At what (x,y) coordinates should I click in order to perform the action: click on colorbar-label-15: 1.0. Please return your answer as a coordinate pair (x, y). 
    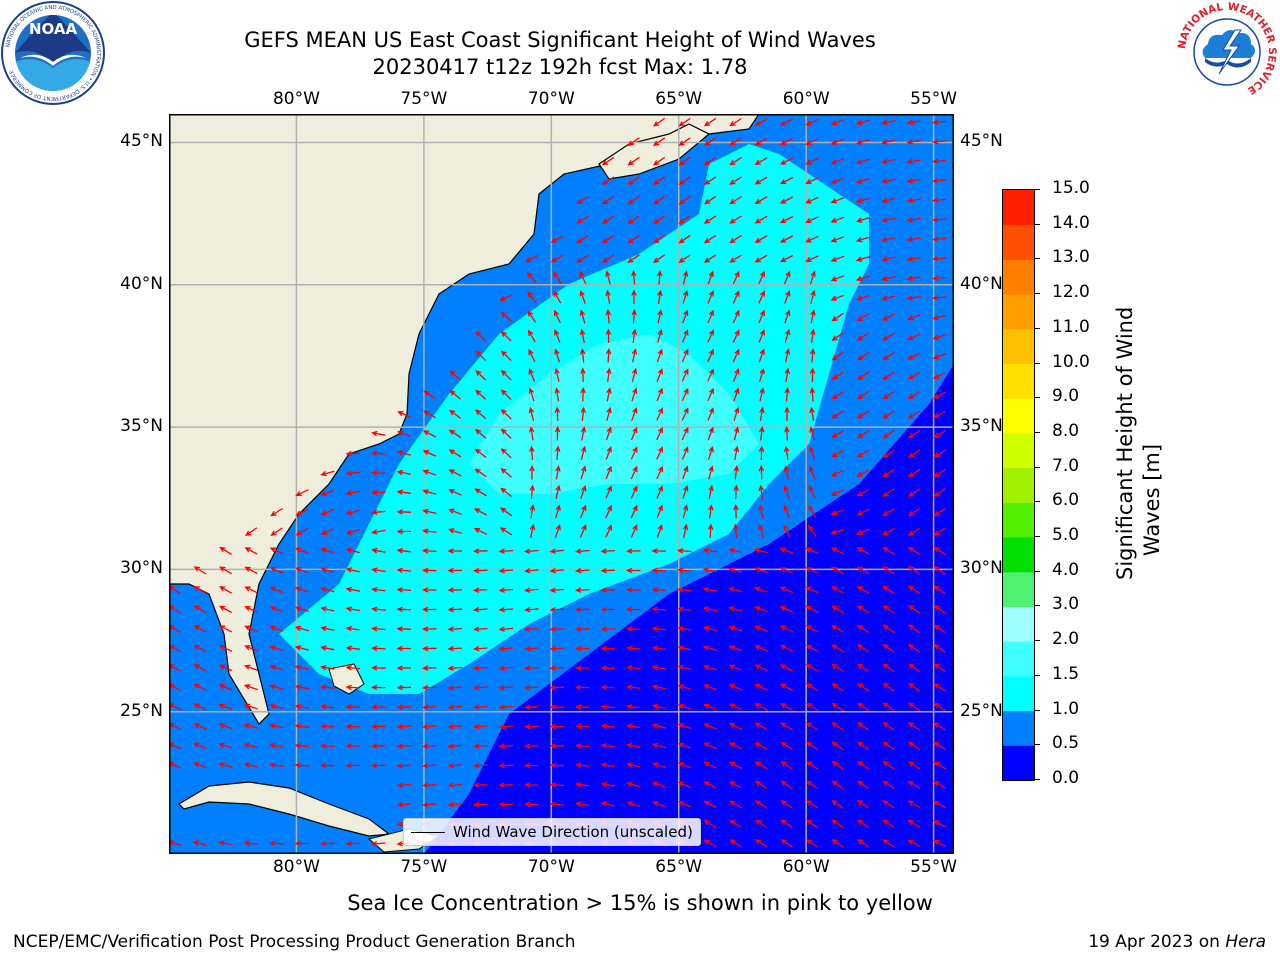
    Looking at the image, I should click on (1066, 708).